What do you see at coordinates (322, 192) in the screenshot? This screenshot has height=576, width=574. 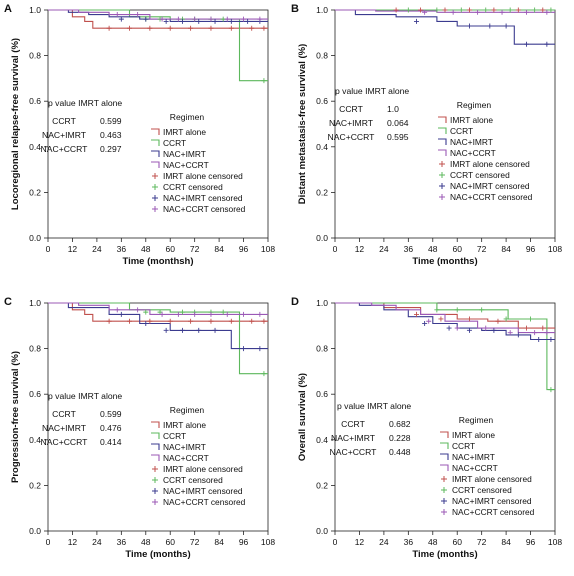 I see `y-tick-label: 0.2` at bounding box center [322, 192].